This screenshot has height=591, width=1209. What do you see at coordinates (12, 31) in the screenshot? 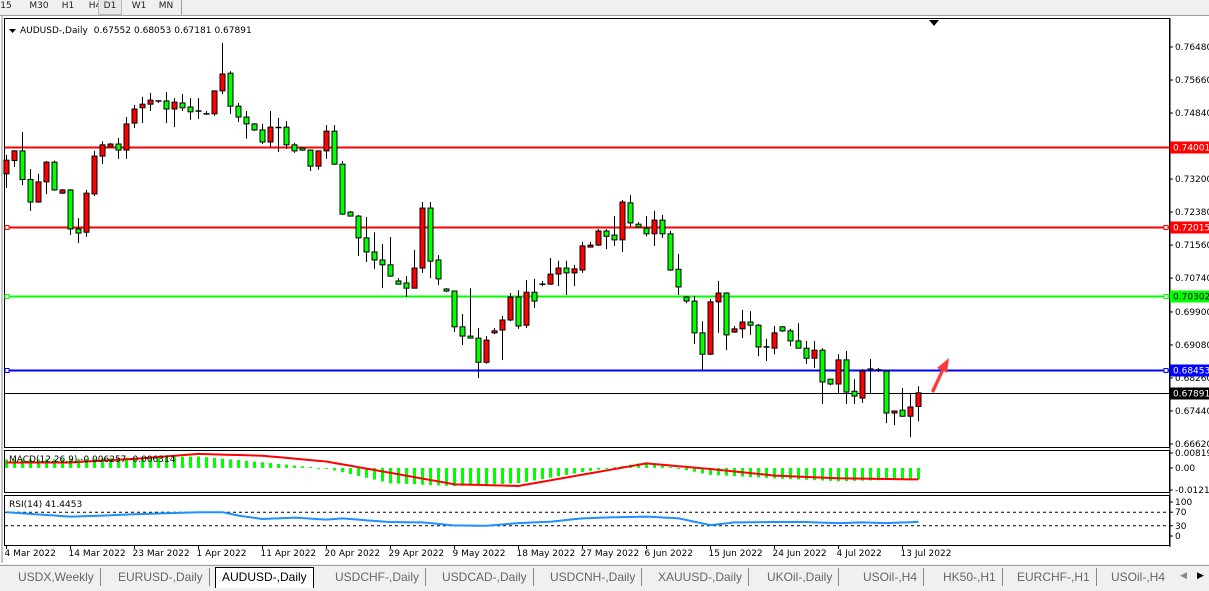
I see `symbol-menu-triangle-icon` at bounding box center [12, 31].